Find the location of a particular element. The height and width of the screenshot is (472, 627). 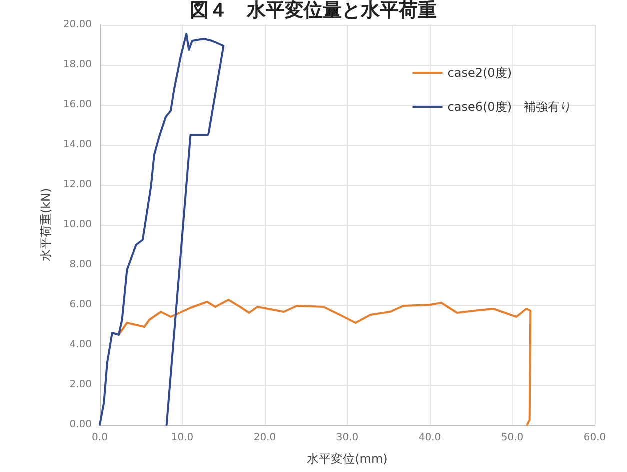

legend-label: case2(0度) is located at coordinates (480, 73).